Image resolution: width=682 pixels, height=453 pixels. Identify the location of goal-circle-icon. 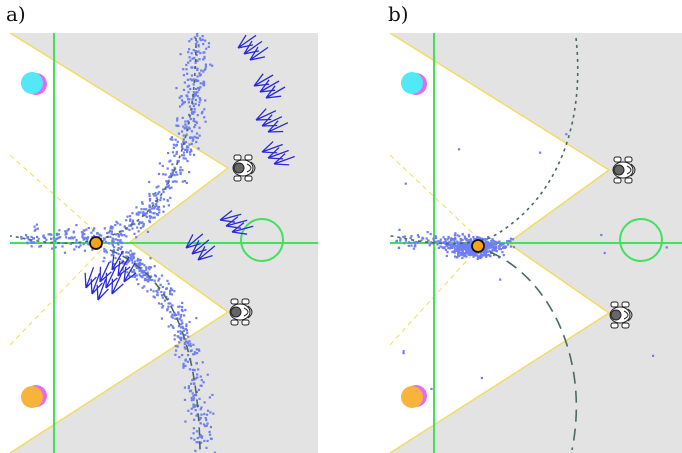
(641, 240).